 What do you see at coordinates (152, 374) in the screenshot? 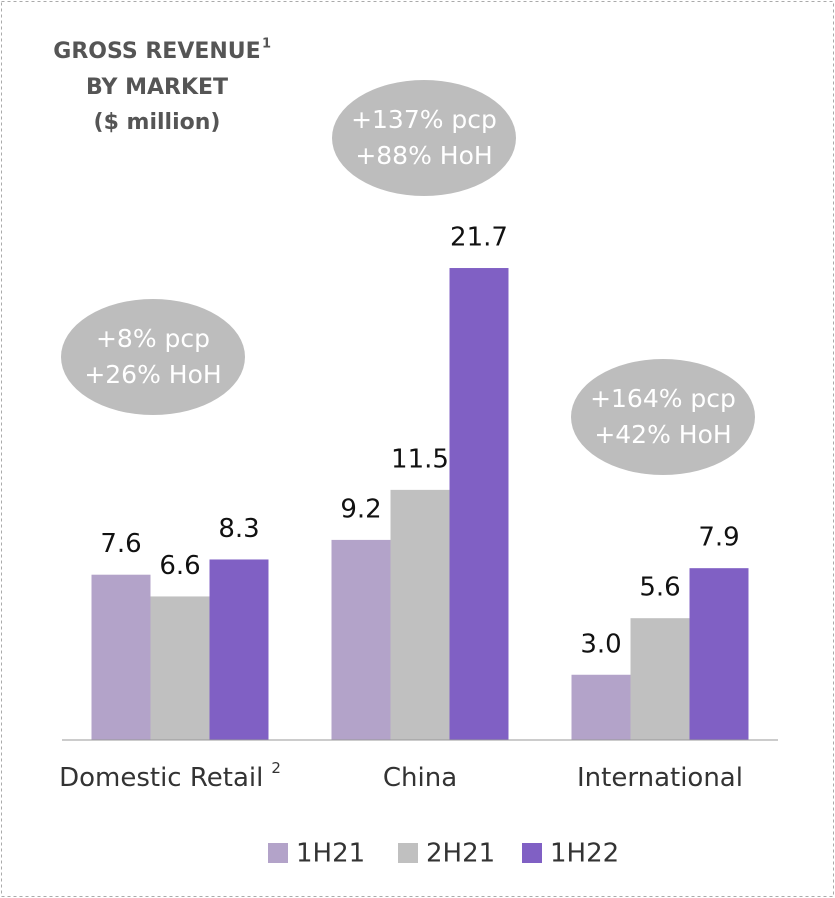
I see `annotation-text: +26% HoH` at bounding box center [152, 374].